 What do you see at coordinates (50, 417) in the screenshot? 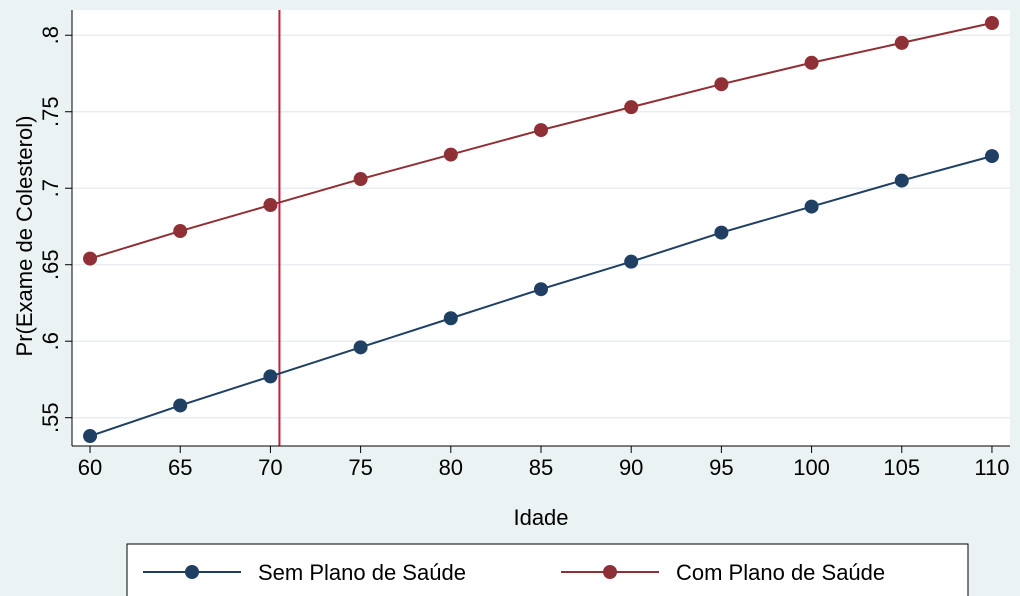
I see `y-tick-label: .55` at bounding box center [50, 417].